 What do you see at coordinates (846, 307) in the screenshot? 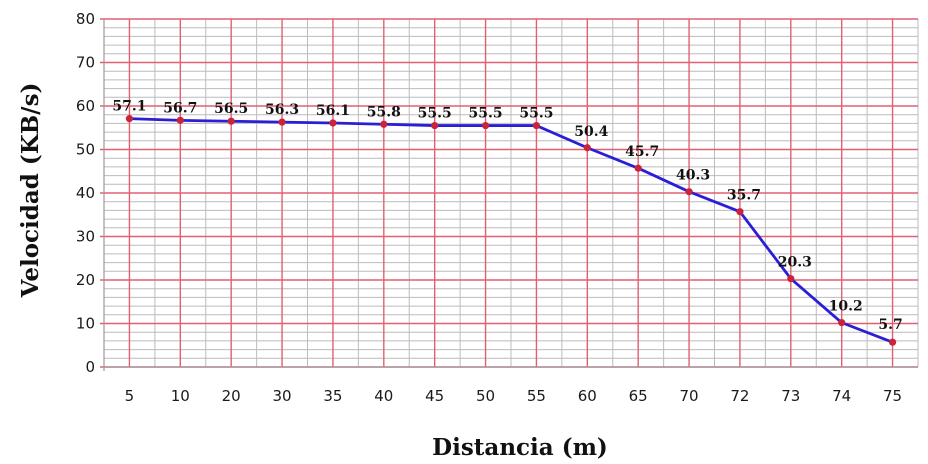
I see `data-label: 10.2` at bounding box center [846, 307].